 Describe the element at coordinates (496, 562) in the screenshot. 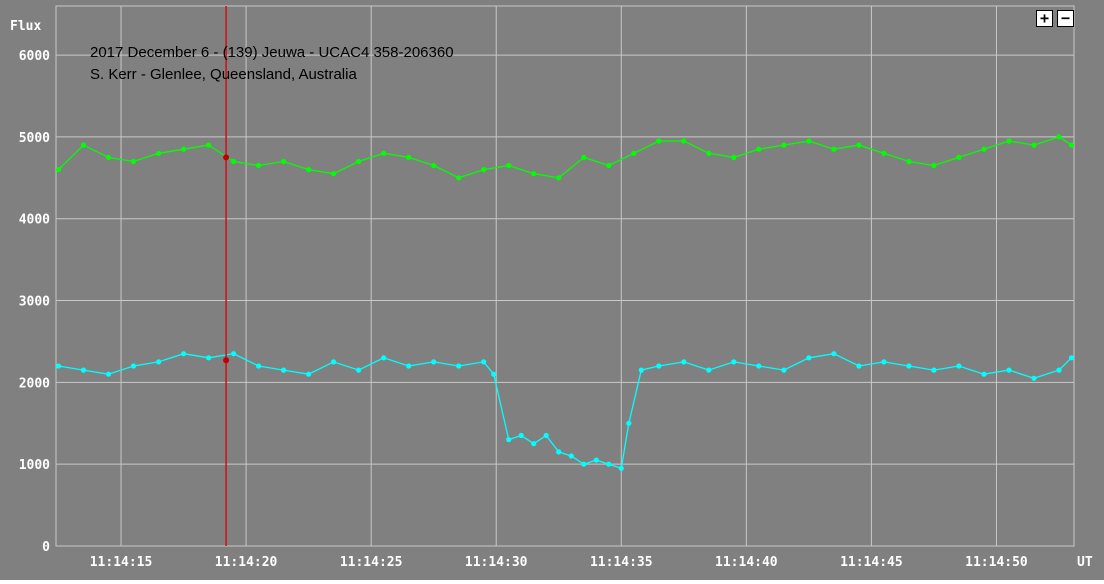

I see `x-tick-label: 11:14:30` at that location.